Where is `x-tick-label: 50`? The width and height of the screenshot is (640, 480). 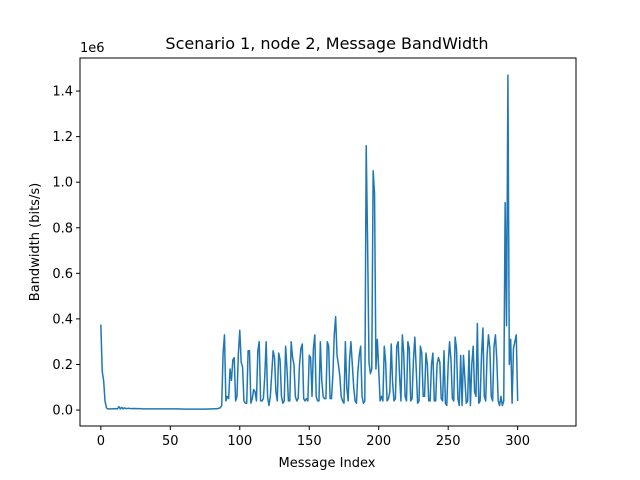
x-tick-label: 50 is located at coordinates (170, 441).